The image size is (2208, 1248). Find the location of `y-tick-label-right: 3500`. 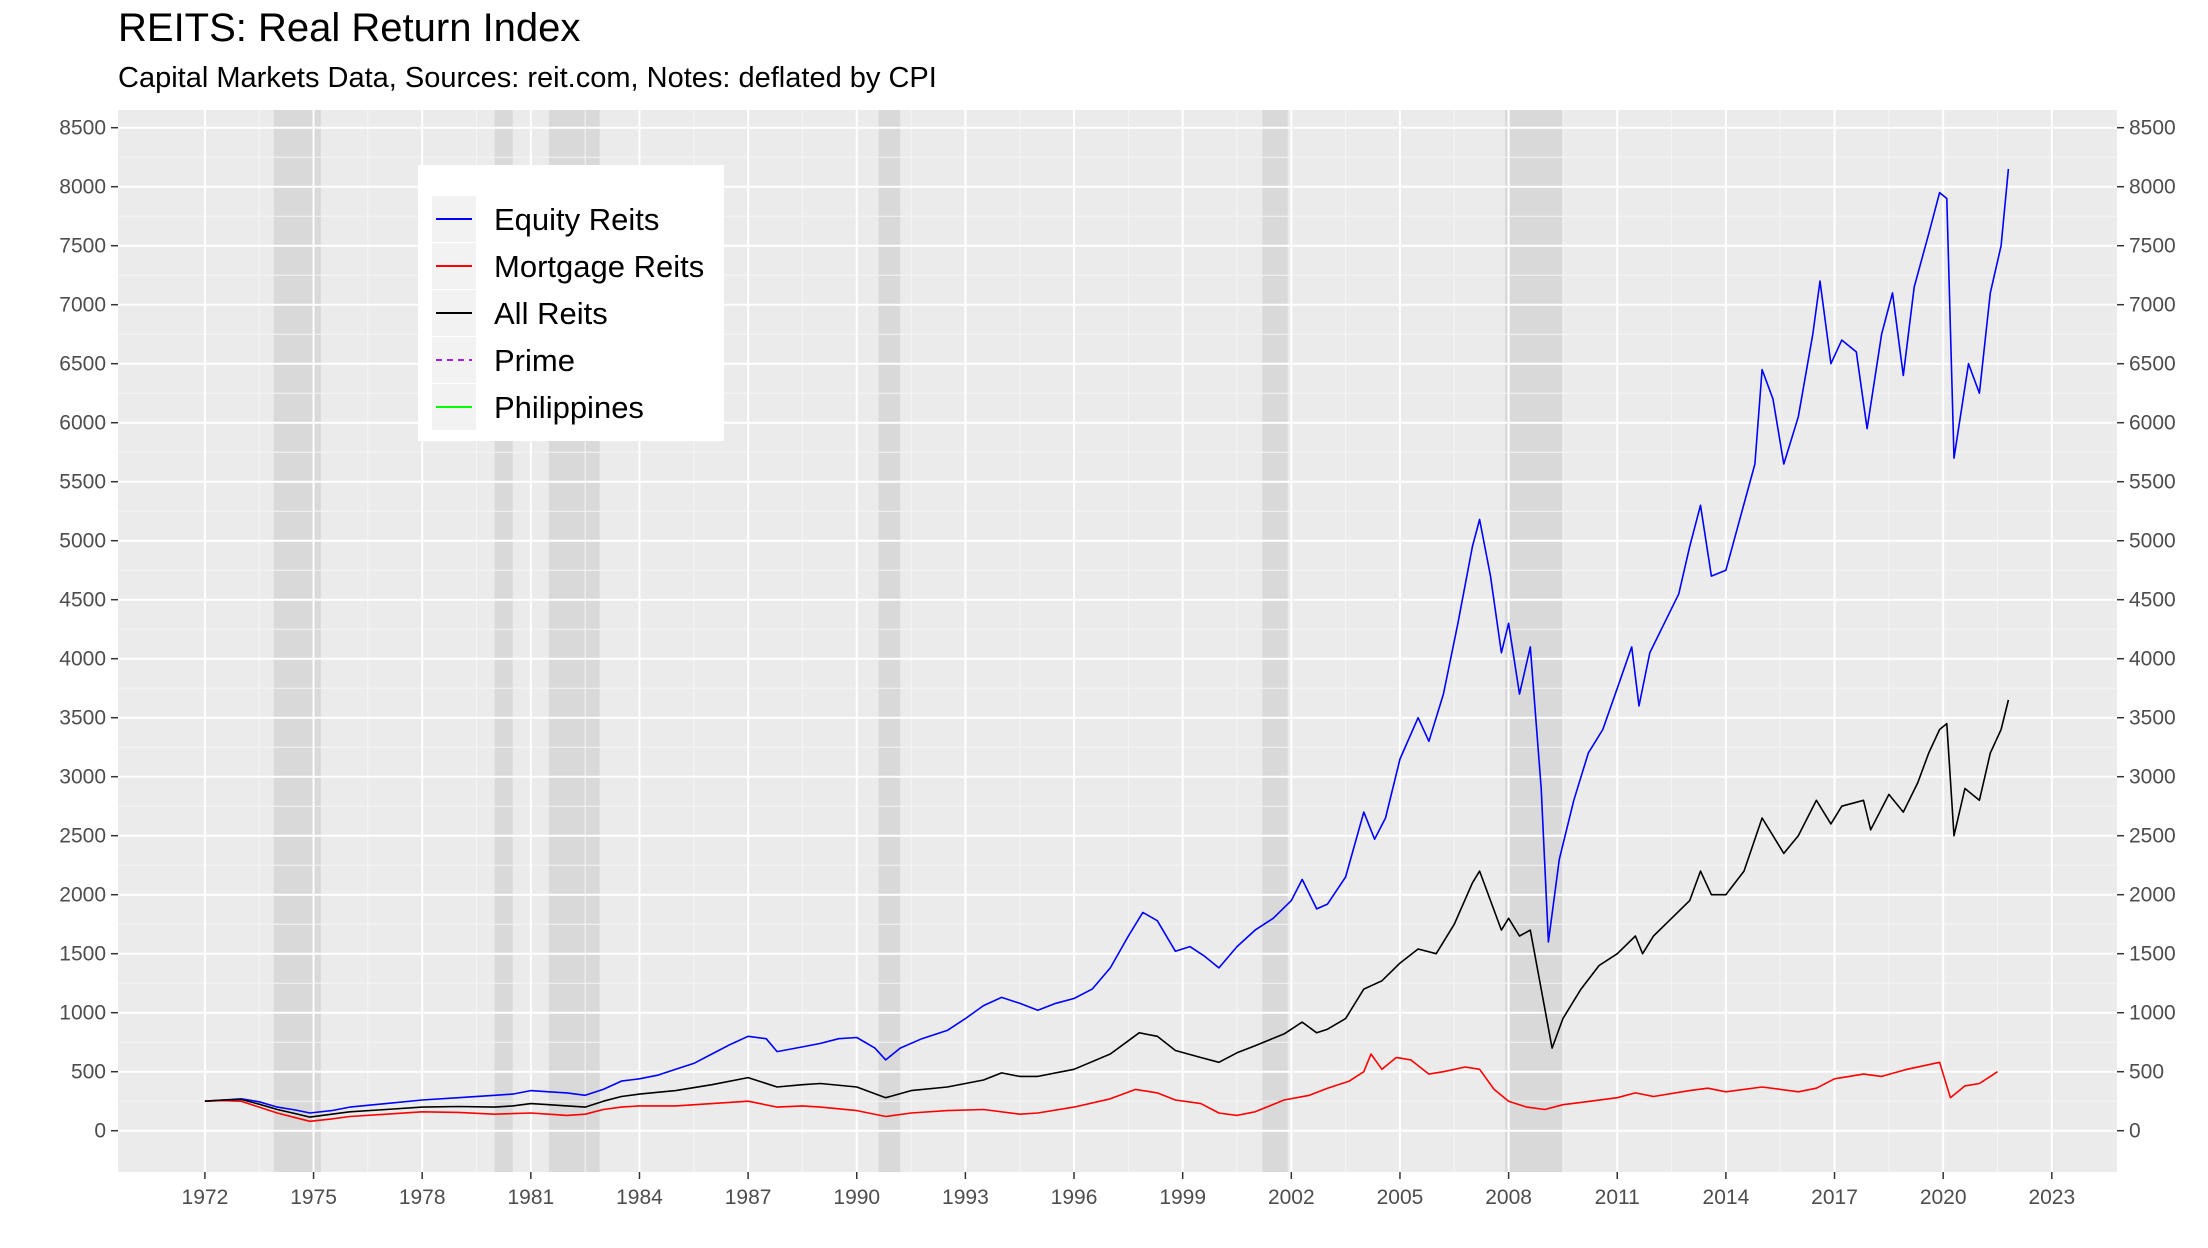

y-tick-label-right: 3500 is located at coordinates (2152, 718).